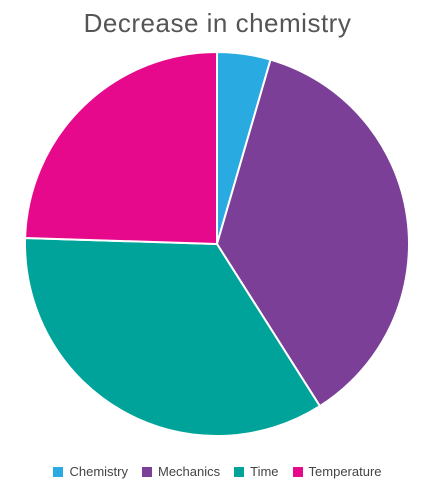 Image resolution: width=435 pixels, height=500 pixels. I want to click on legend-item-mechanics: Mechanics, so click(181, 471).